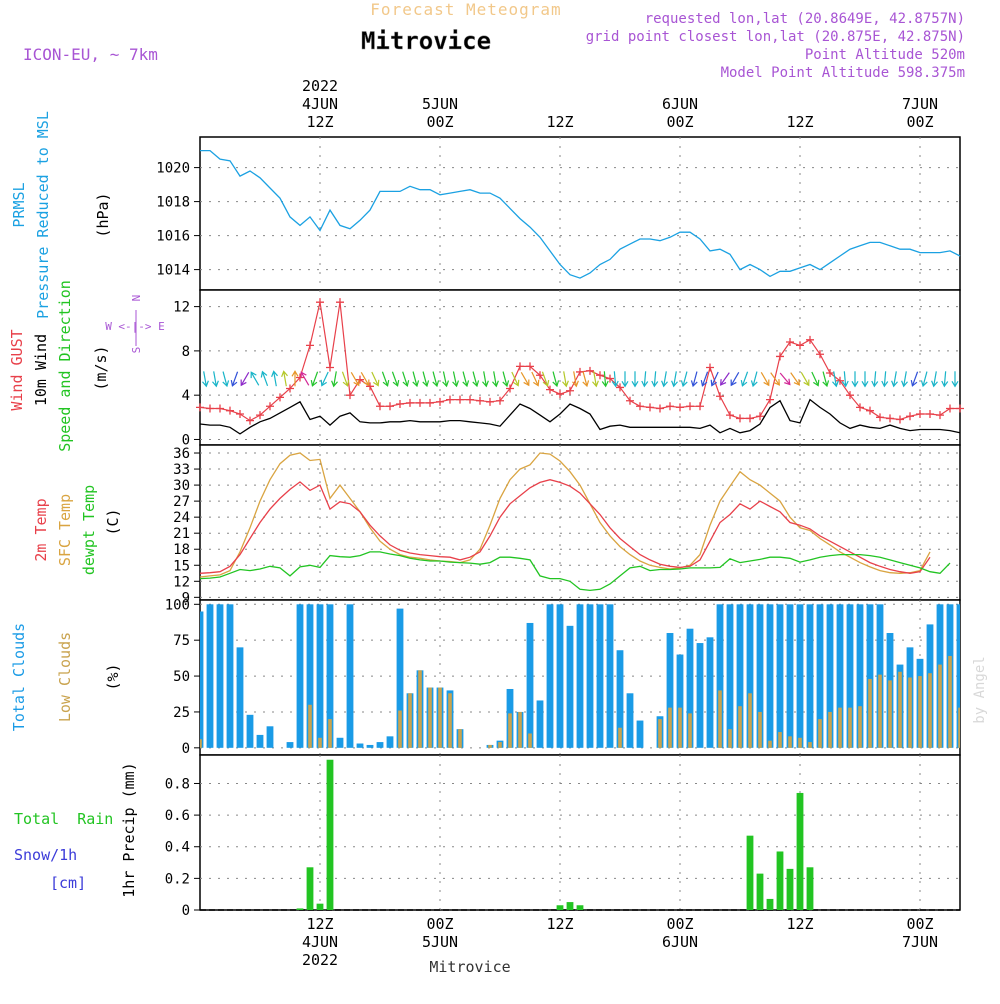  Describe the element at coordinates (186, 598) in the screenshot. I see `temperature-ytick-label: 9` at that location.